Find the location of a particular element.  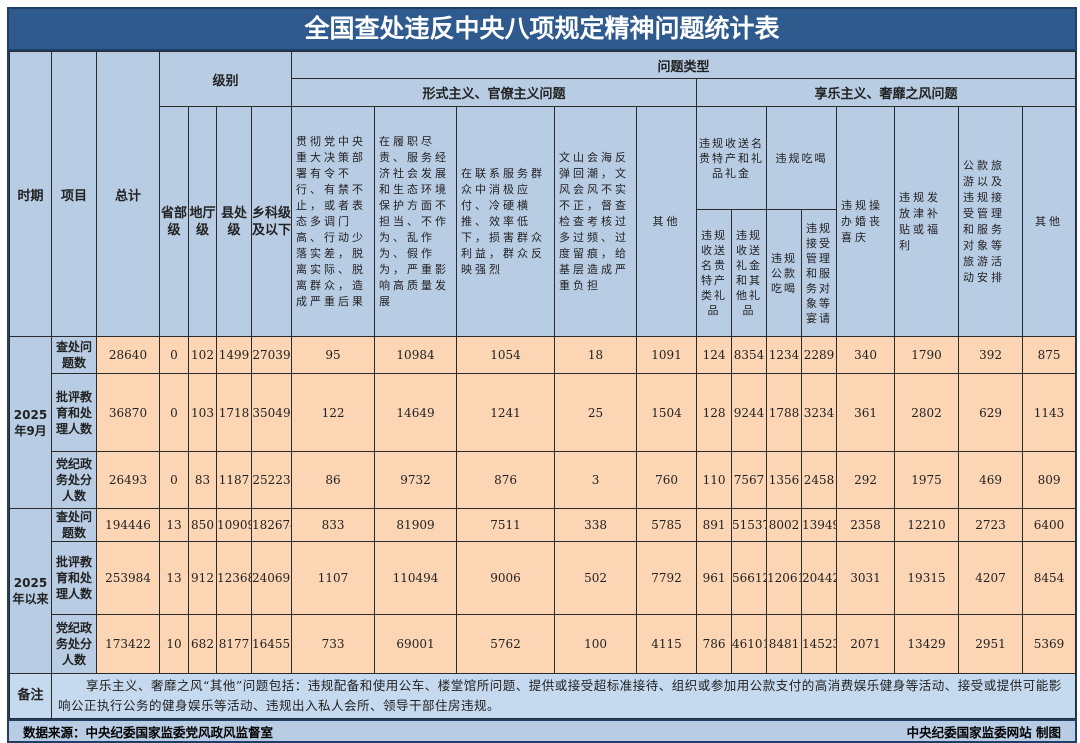

data-source: 数据来源：中央纪委国家监委党风政风监督室 is located at coordinates (148, 732).